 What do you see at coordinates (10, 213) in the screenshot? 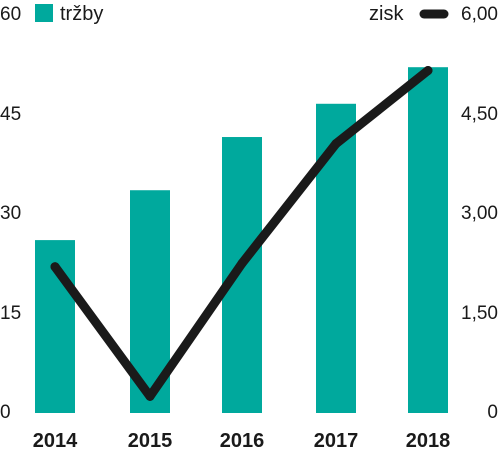
I see `y-left-tick-label: 30` at bounding box center [10, 213].